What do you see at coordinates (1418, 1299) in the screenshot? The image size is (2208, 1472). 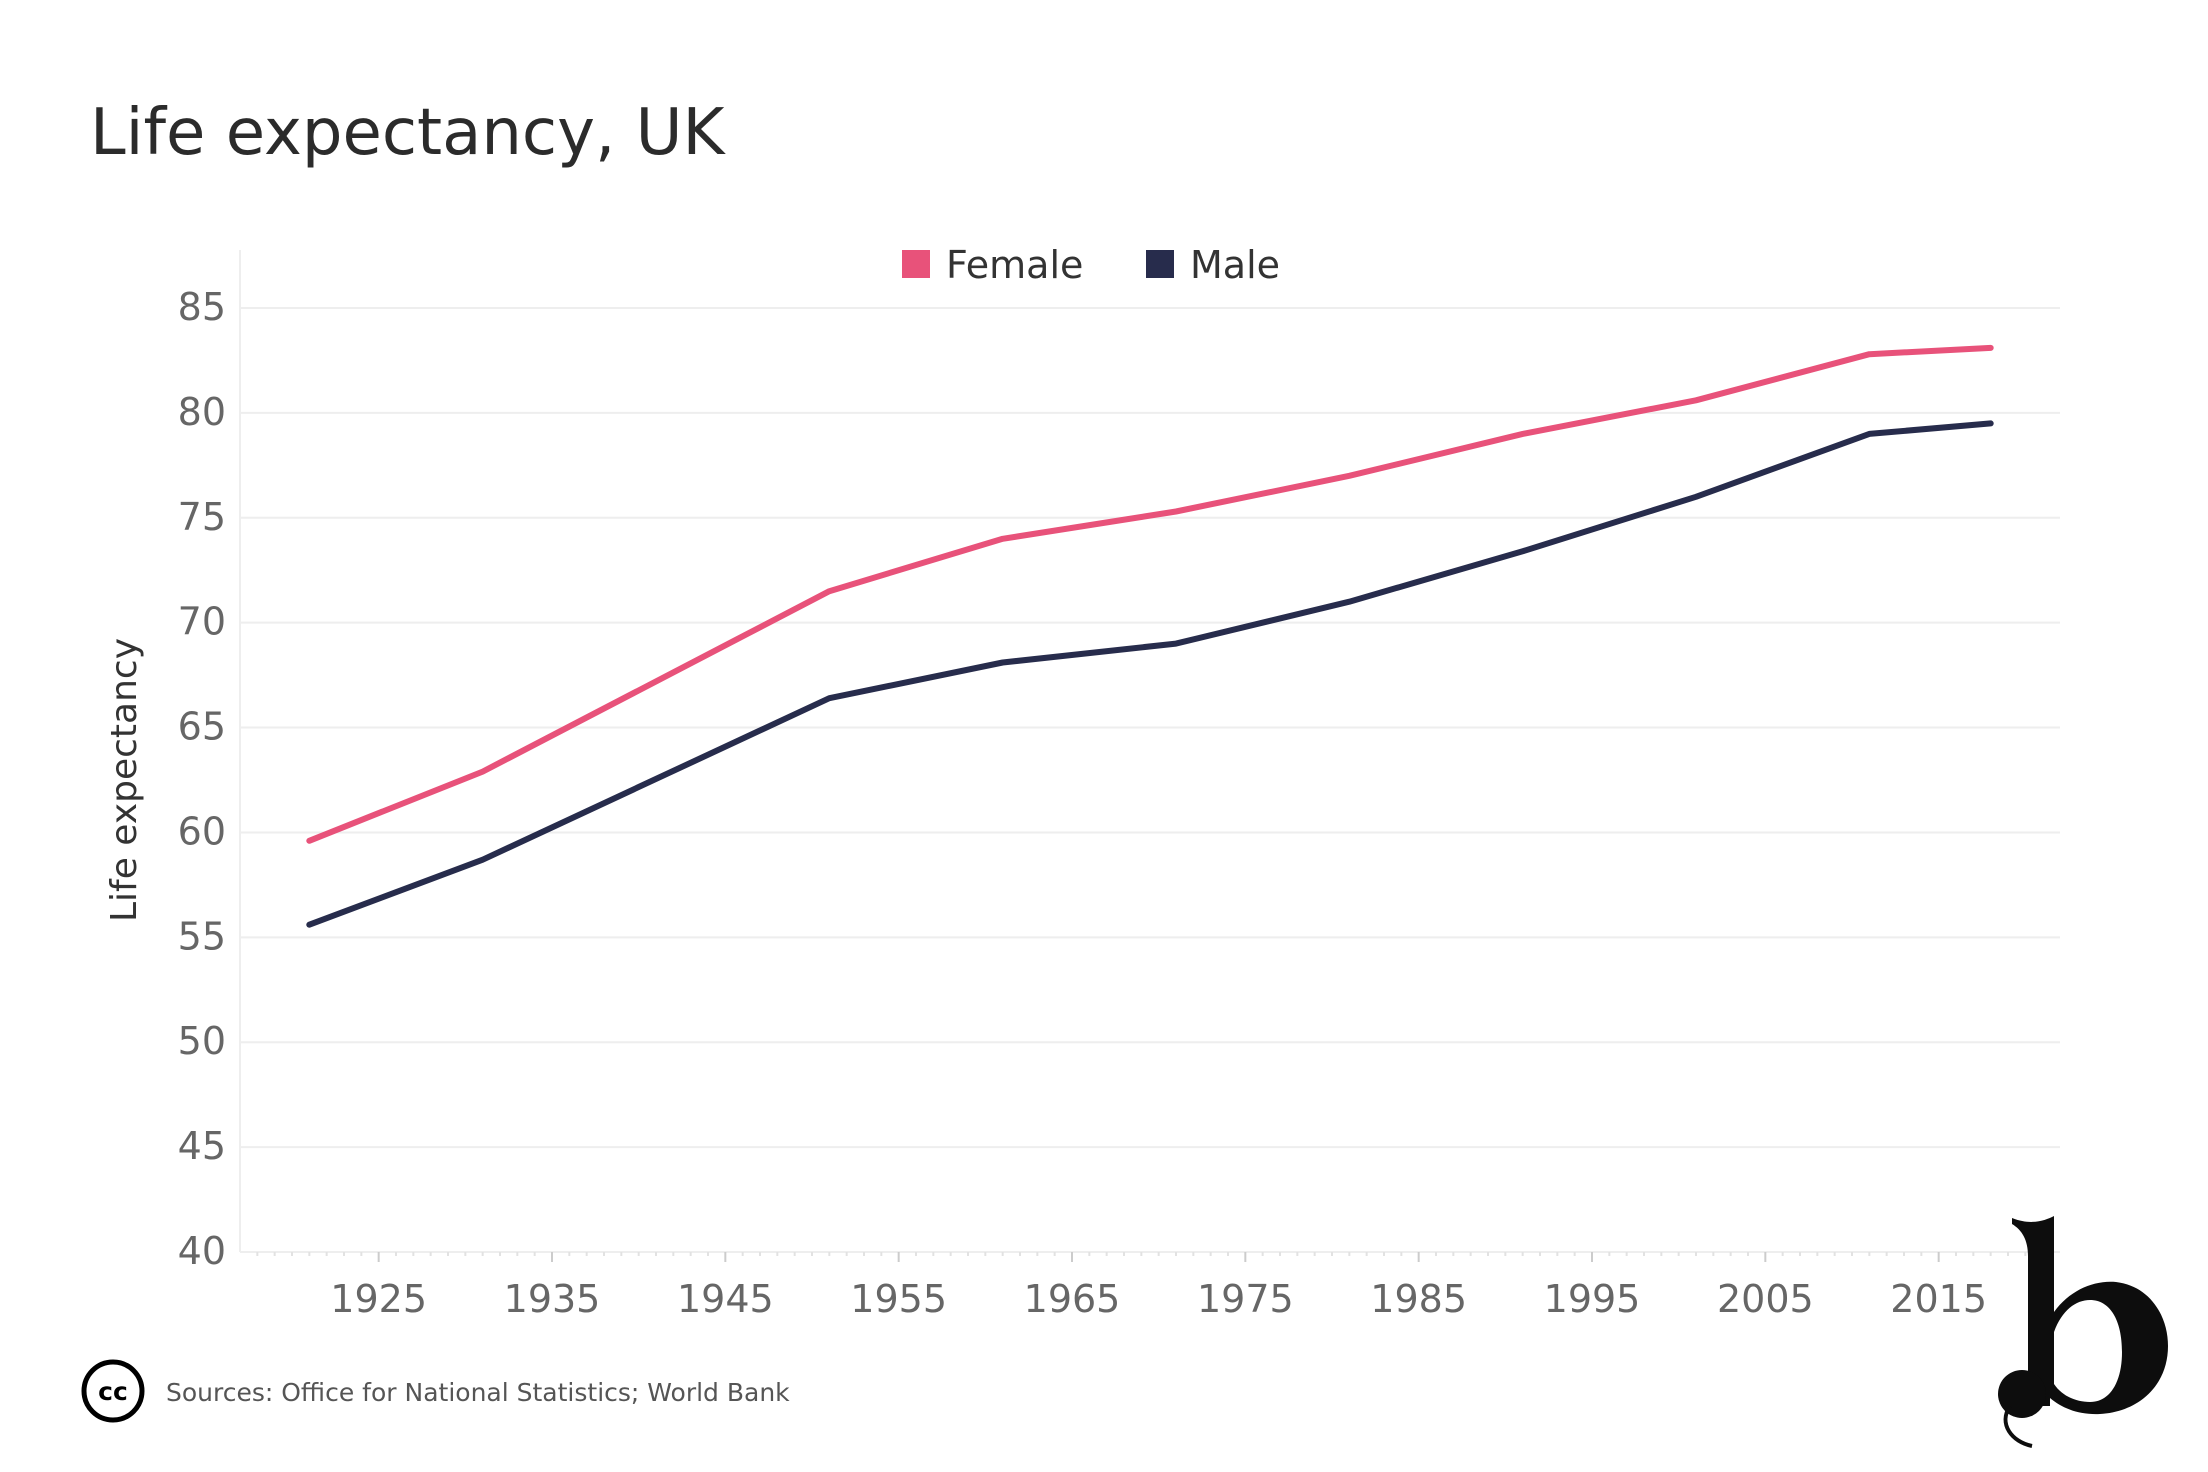 I see `x-tick-label: 1985` at bounding box center [1418, 1299].